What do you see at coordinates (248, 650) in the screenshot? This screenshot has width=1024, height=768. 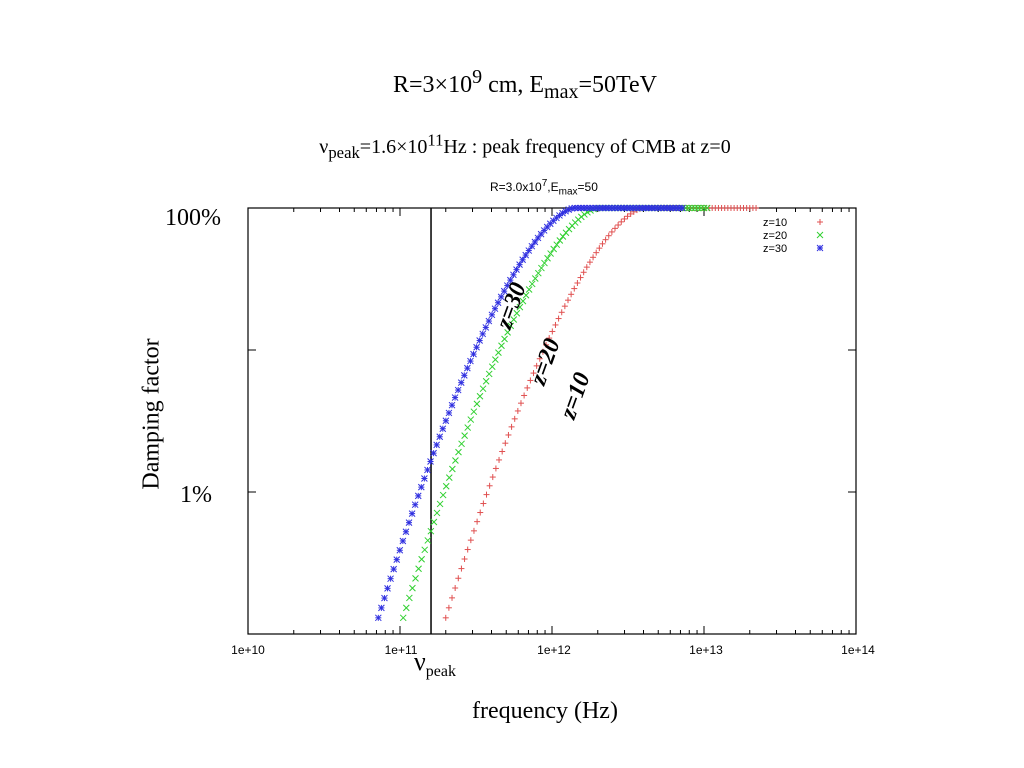 I see `x-tick-label-1e10: 1e+10` at bounding box center [248, 650].